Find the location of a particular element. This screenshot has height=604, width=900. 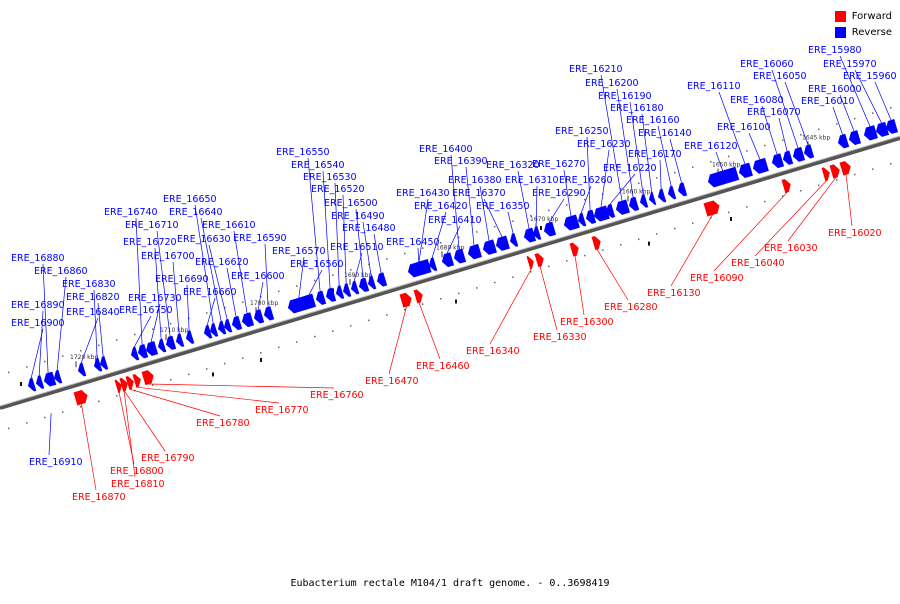

reverse-gene-label: ERE_16230 is located at coordinates (604, 144).